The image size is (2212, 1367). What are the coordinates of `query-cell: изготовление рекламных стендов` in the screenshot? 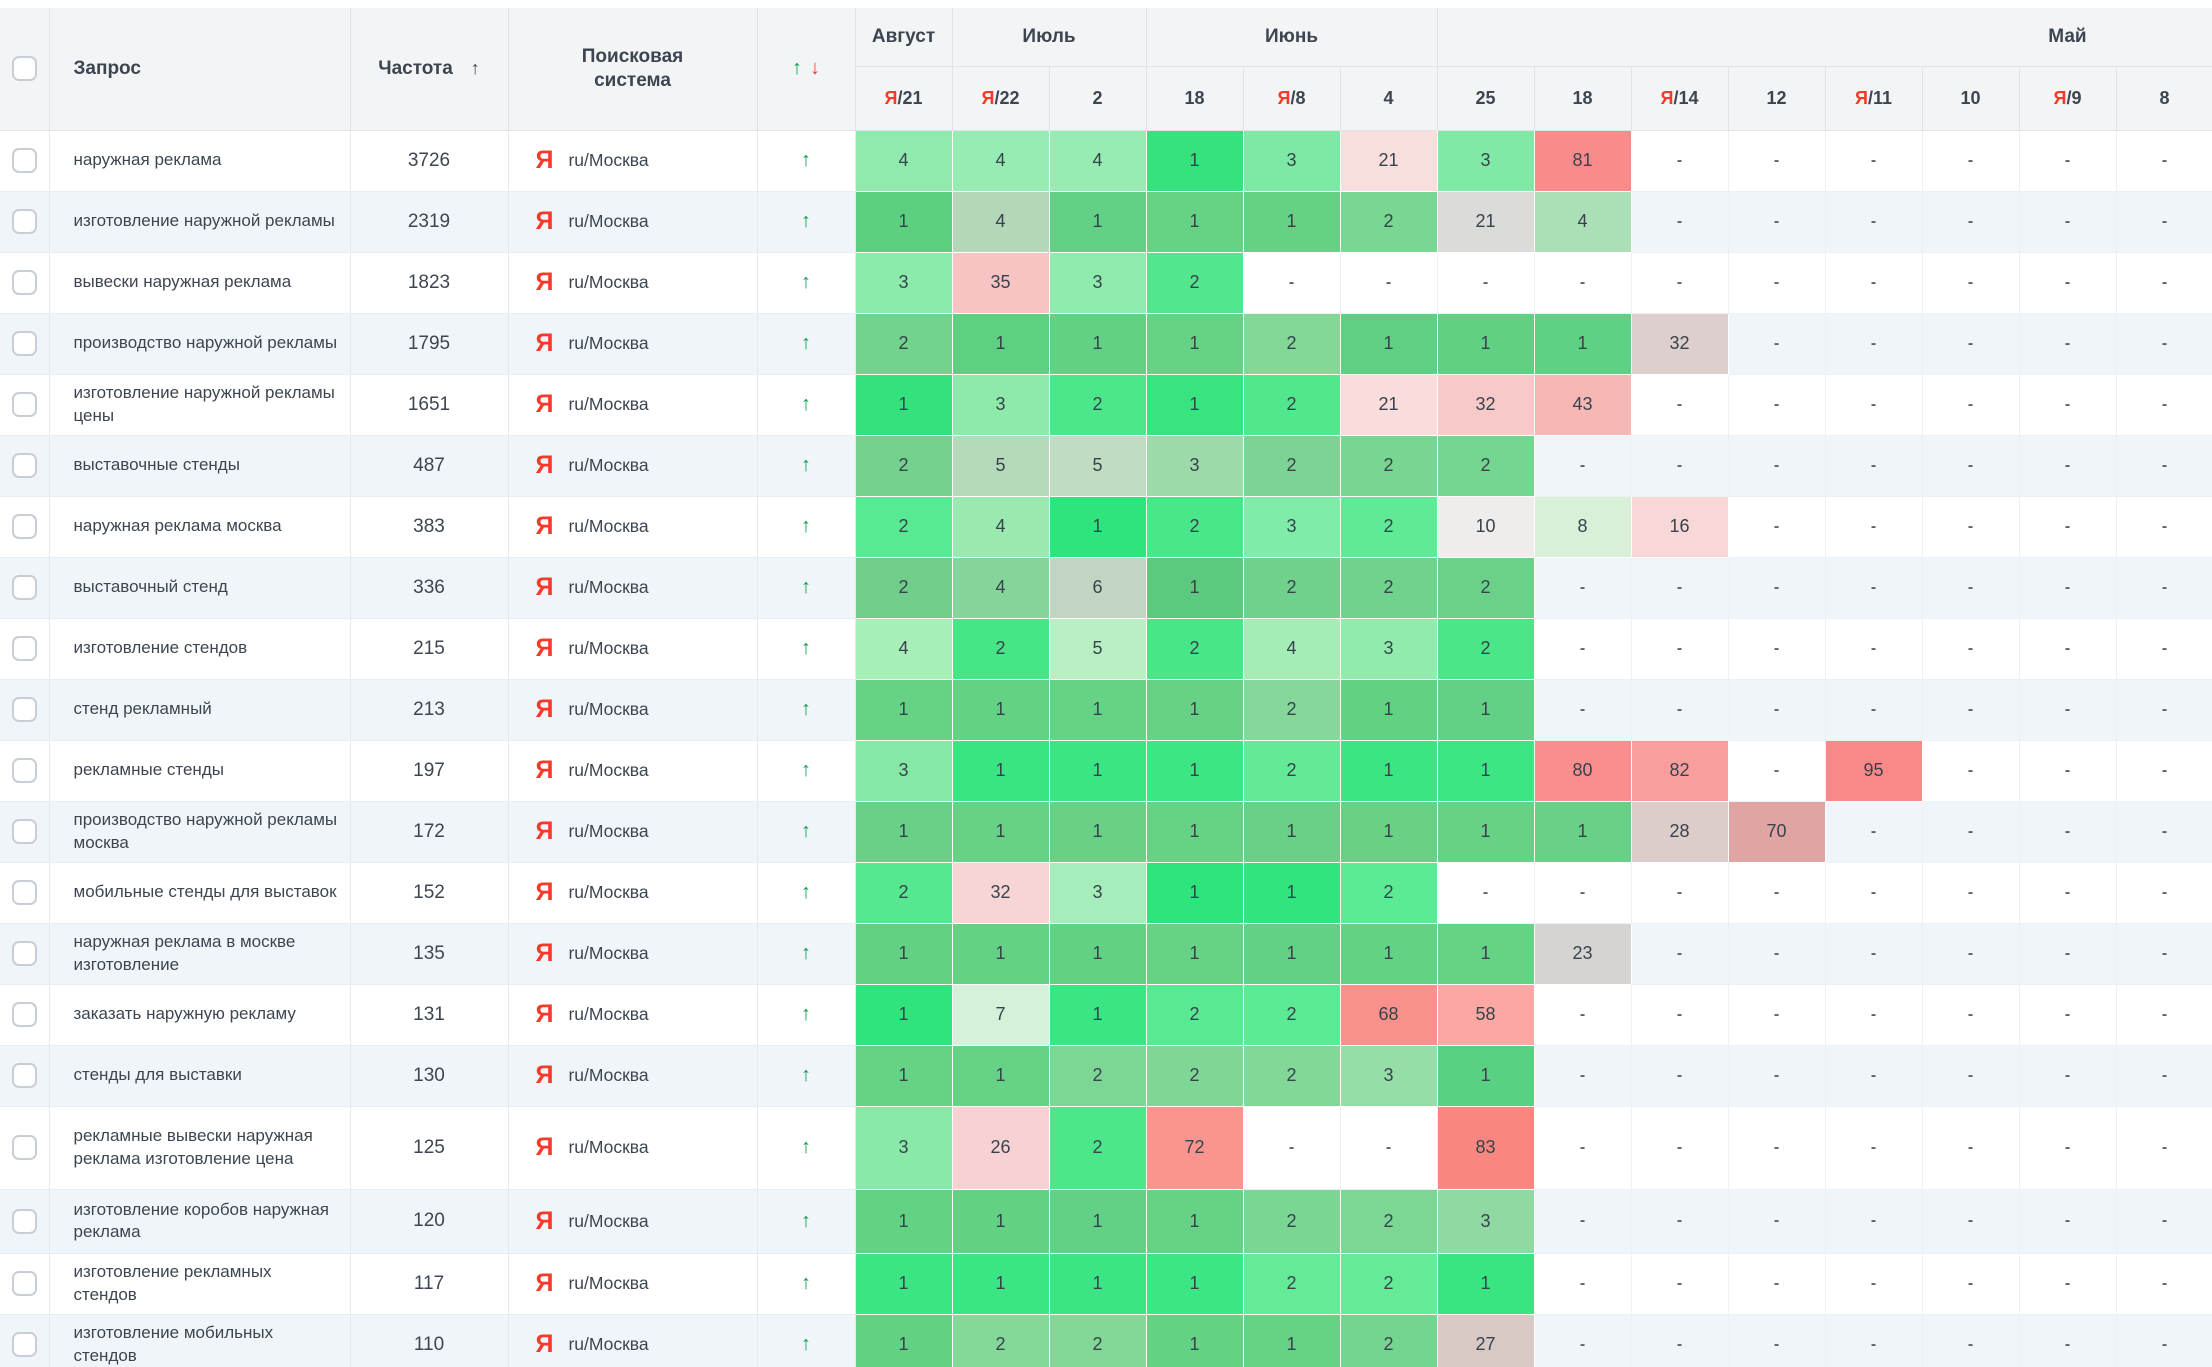 It's located at (200, 1284).